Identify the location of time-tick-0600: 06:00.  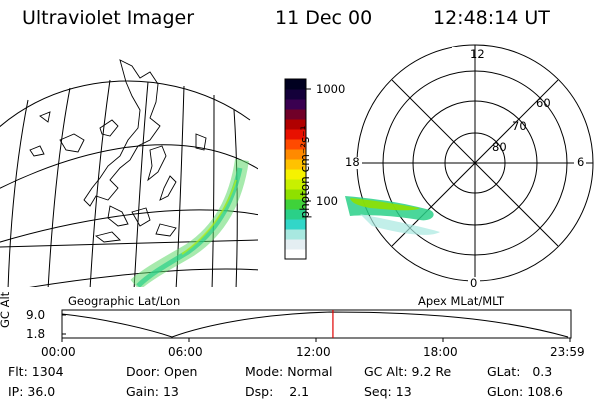
(185, 352).